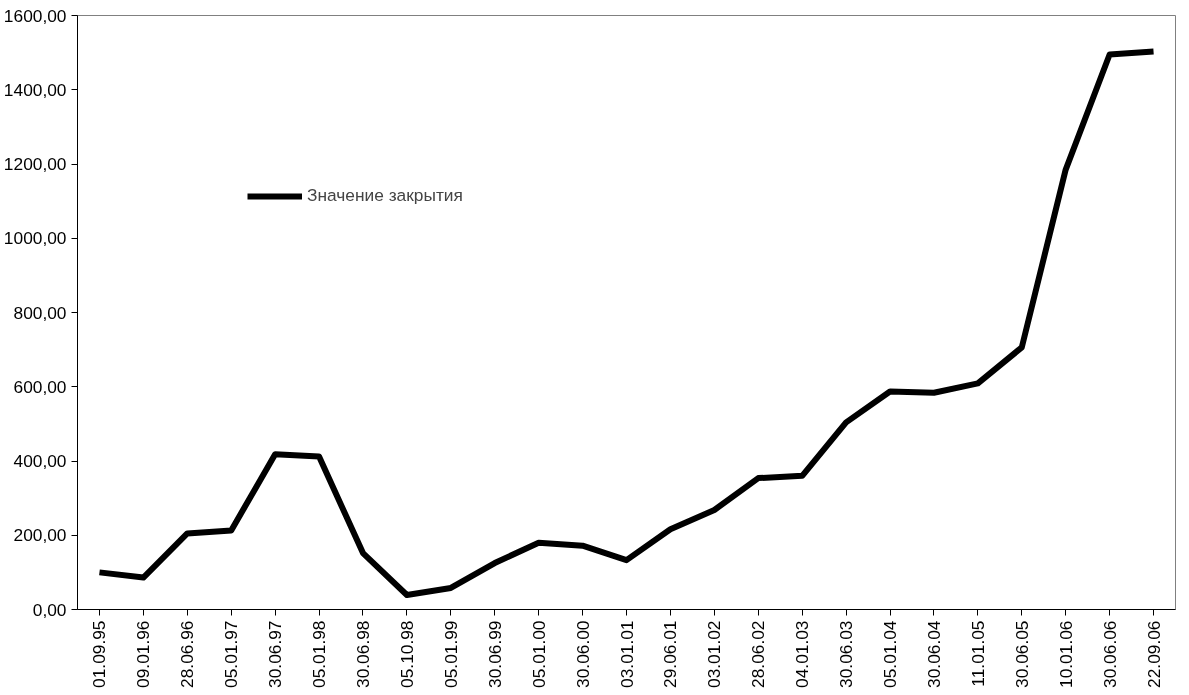 The height and width of the screenshot is (695, 1189). I want to click on x-tick-label: 05.01.97, so click(231, 654).